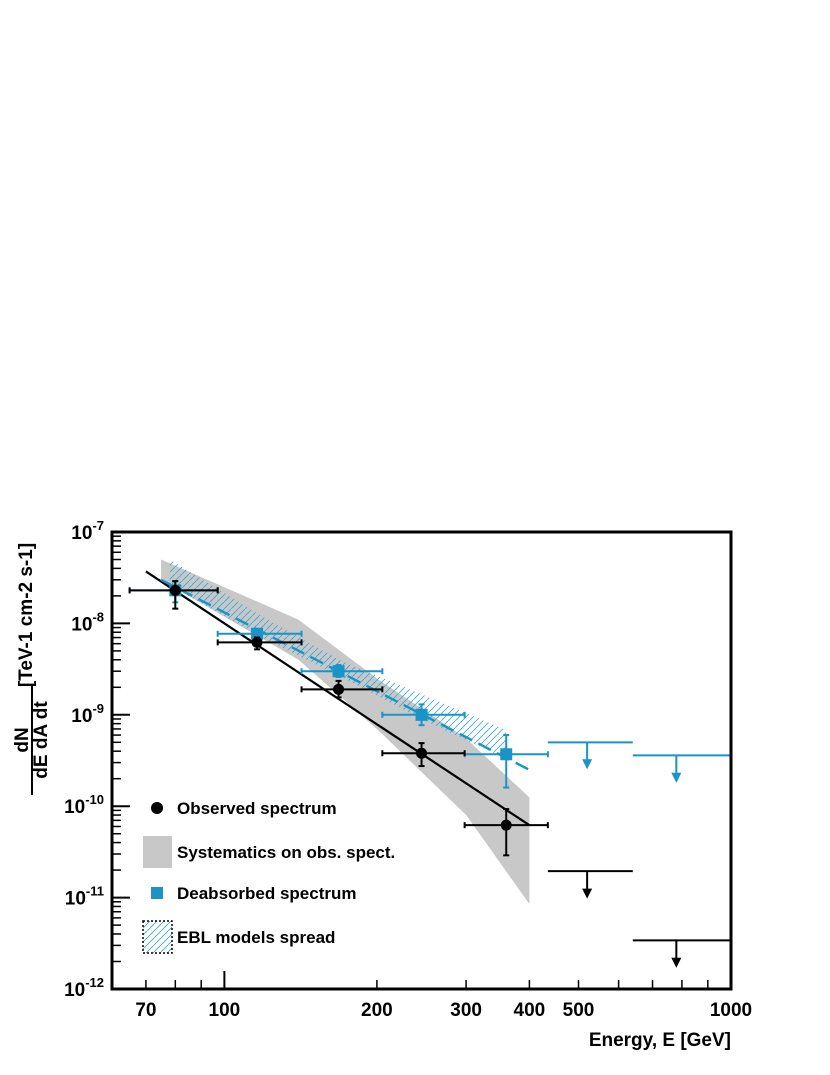 The image size is (830, 1075). What do you see at coordinates (98, 616) in the screenshot?
I see `y-tick-exponent: -8` at bounding box center [98, 616].